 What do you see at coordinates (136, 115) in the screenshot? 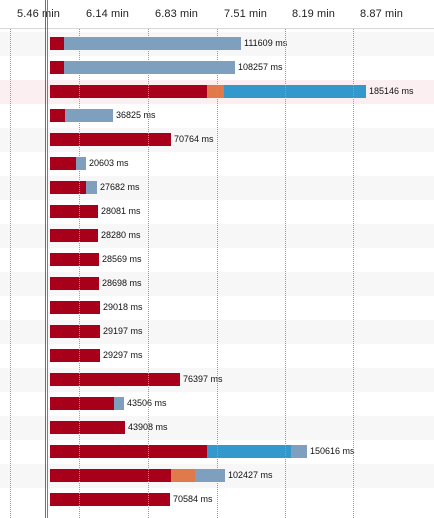
I see `duration-label: 36825 ms` at bounding box center [136, 115].